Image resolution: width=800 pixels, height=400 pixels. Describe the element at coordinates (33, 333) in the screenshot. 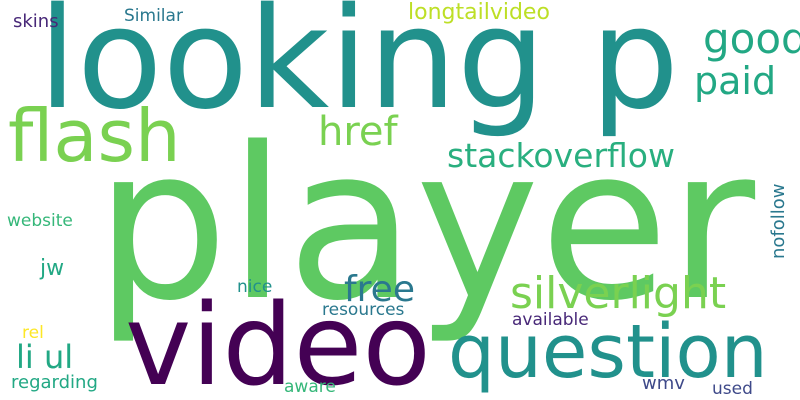

I see `word-rel: rel` at that location.